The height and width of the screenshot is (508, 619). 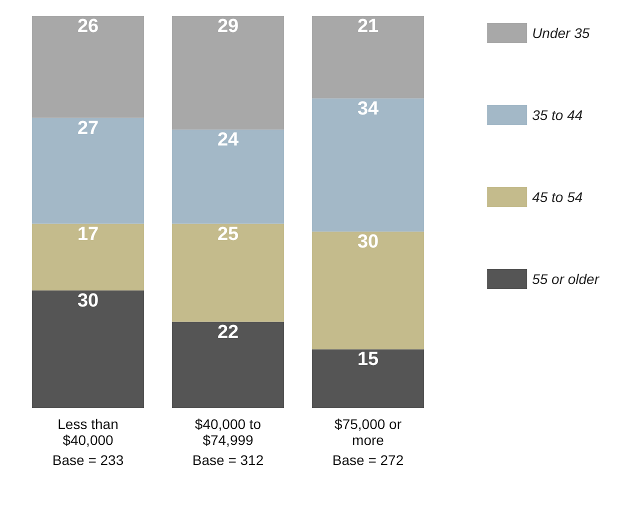 I want to click on data-label: 17, so click(x=88, y=234).